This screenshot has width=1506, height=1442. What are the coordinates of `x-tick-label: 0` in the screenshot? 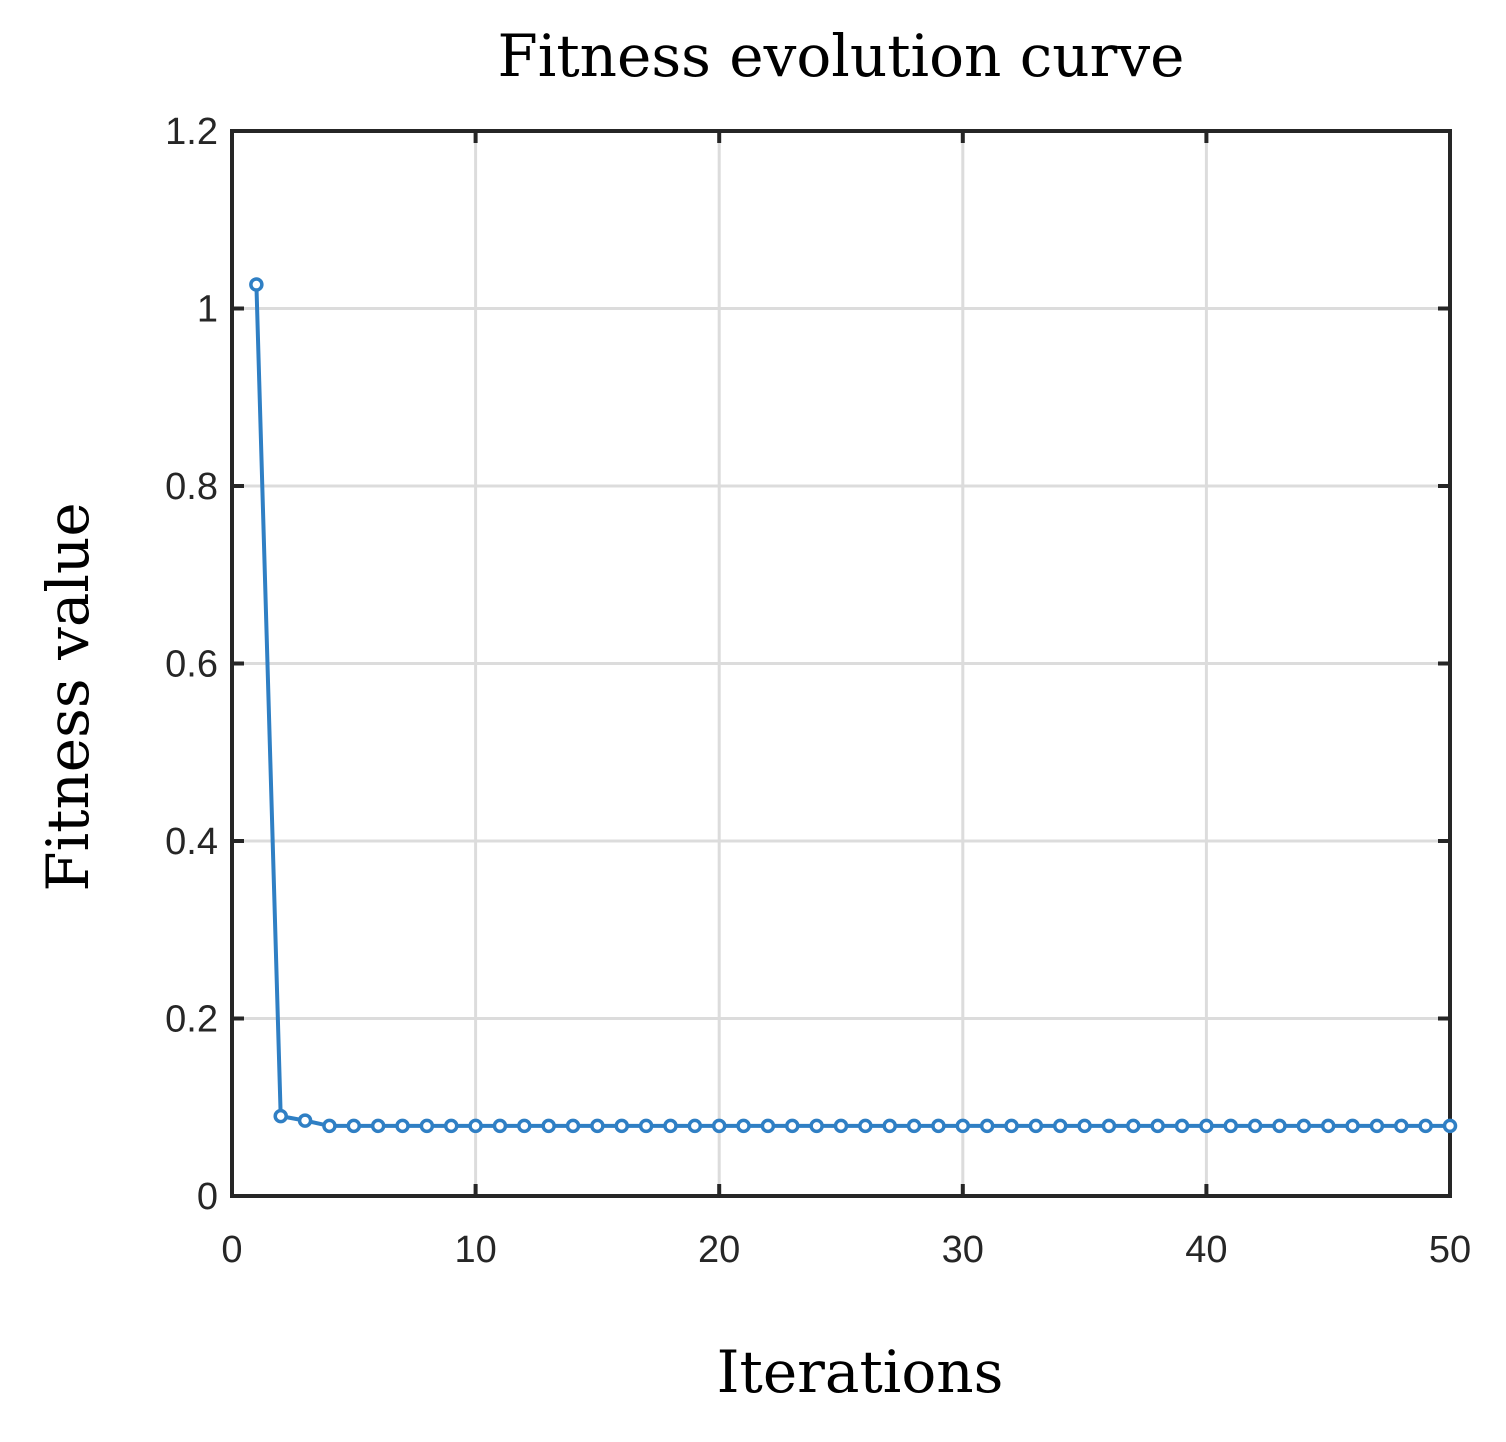 It's located at (231, 1250).